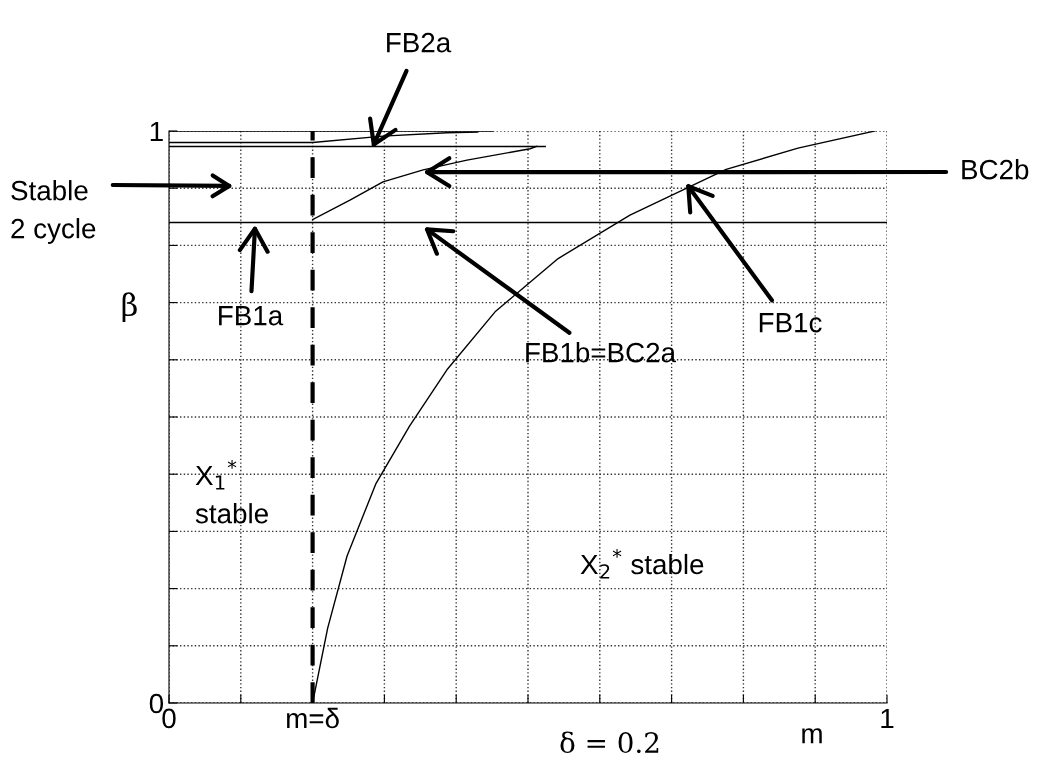  Describe the element at coordinates (53, 212) in the screenshot. I see `text: Stable 2 cycle` at that location.